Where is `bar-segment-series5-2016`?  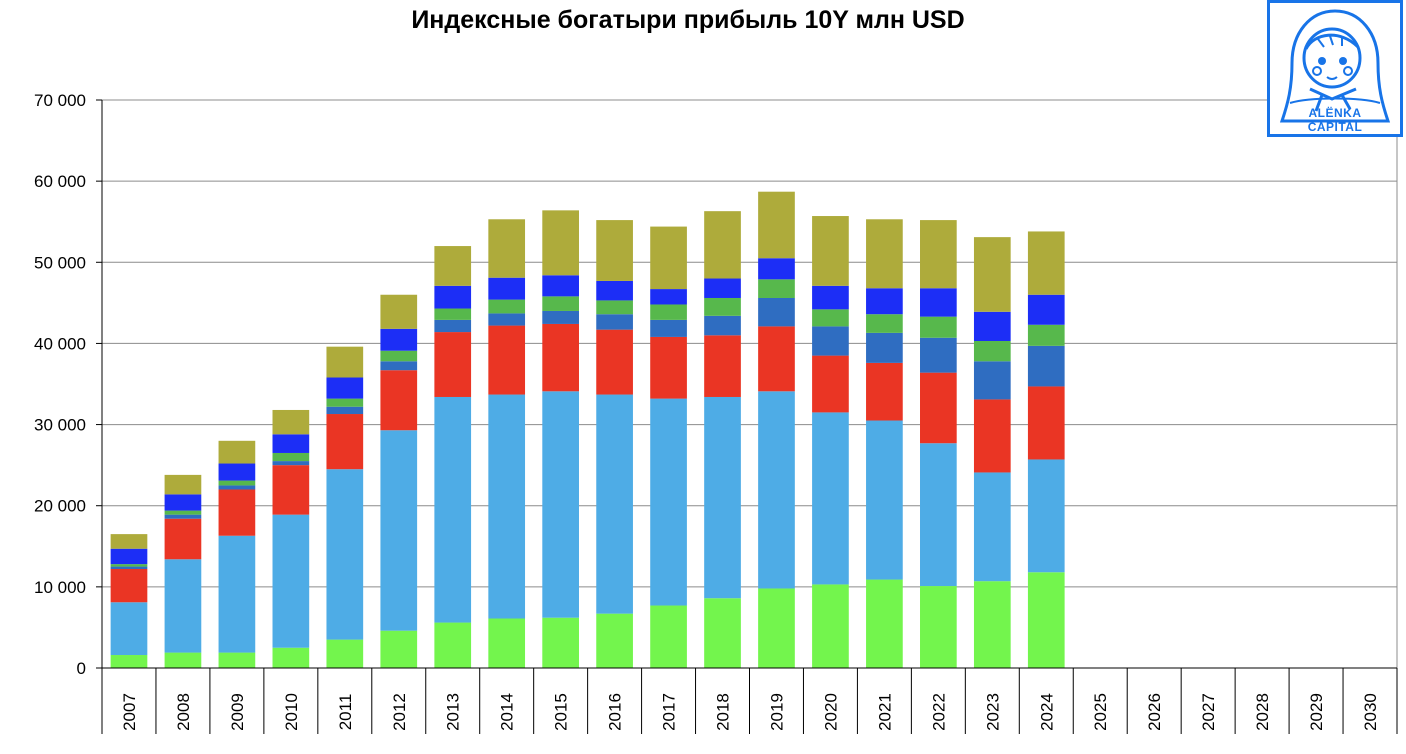 bar-segment-series5-2016 is located at coordinates (614, 307).